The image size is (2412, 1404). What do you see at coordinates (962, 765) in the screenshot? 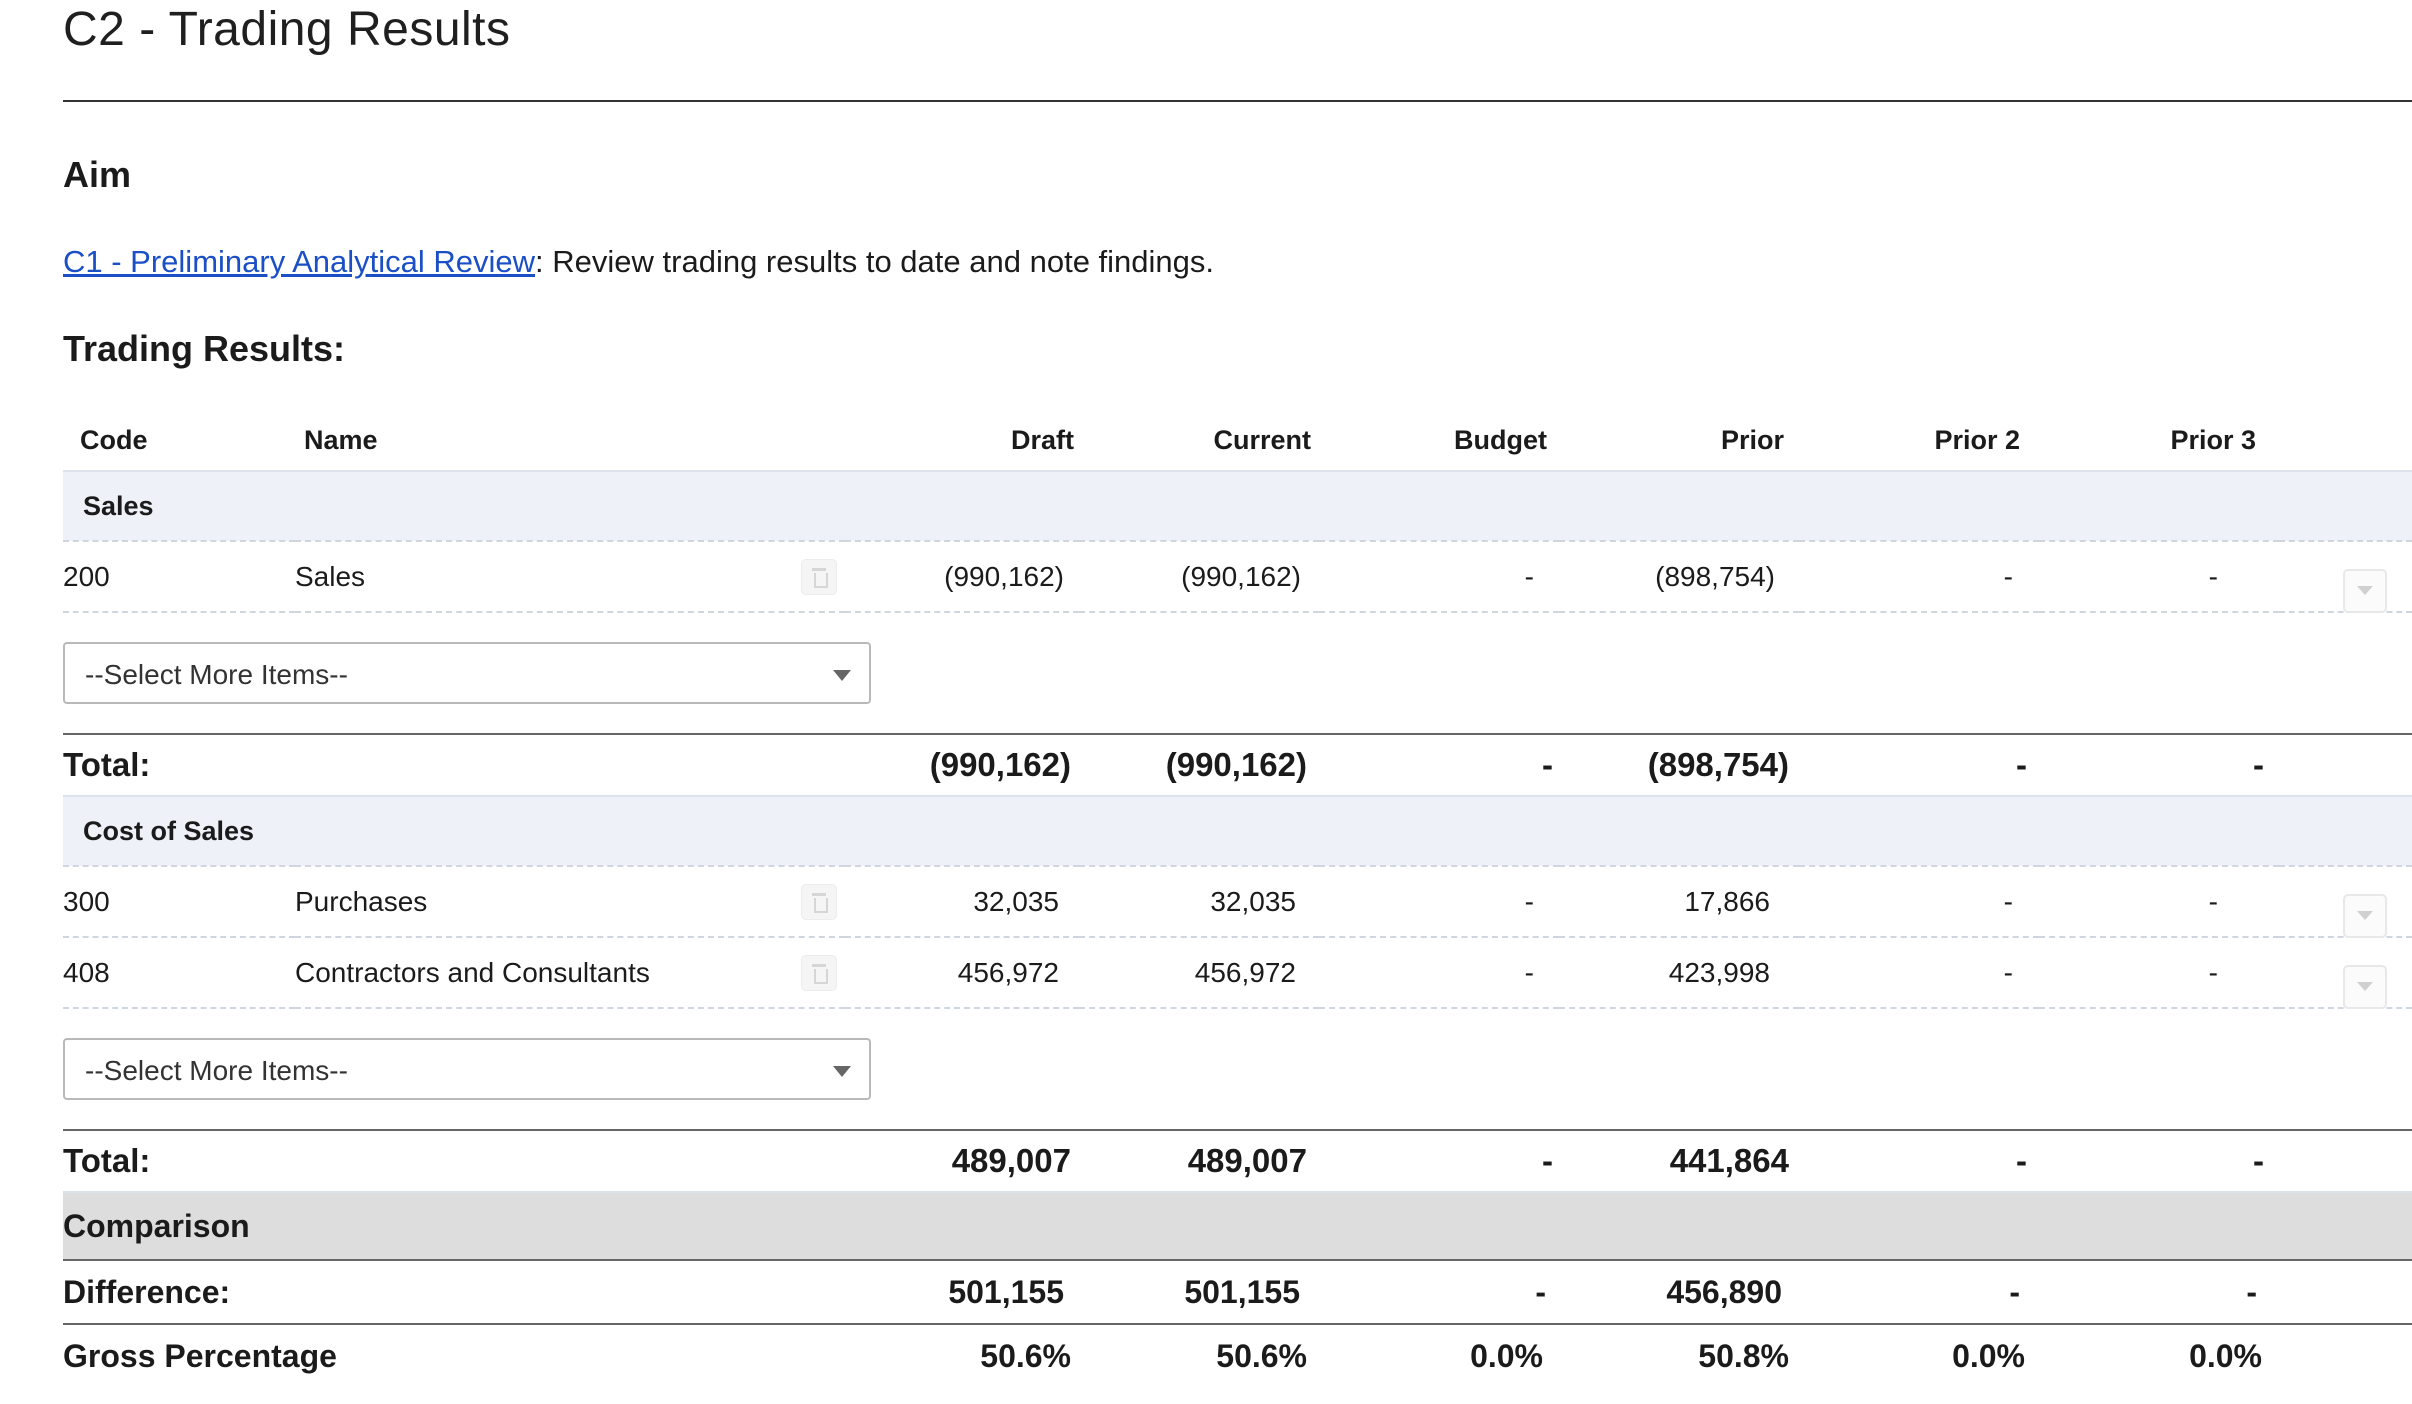
I see `total-draft: (990,162)` at bounding box center [962, 765].